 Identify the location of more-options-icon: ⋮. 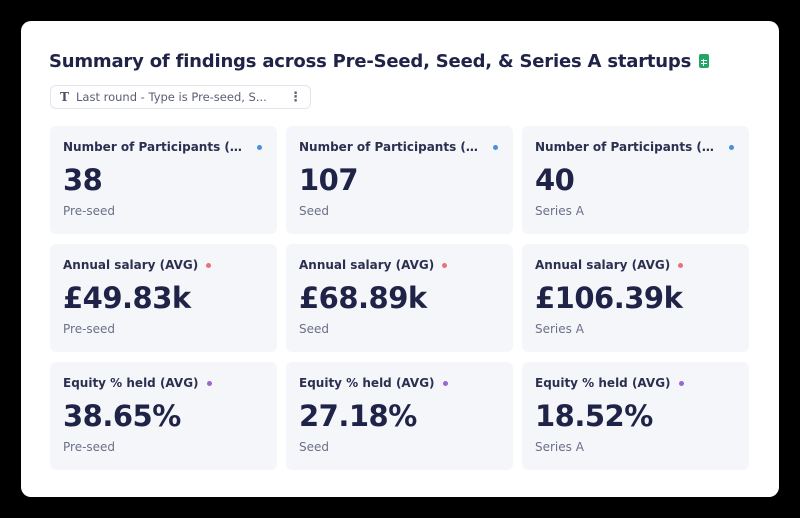
(295, 97).